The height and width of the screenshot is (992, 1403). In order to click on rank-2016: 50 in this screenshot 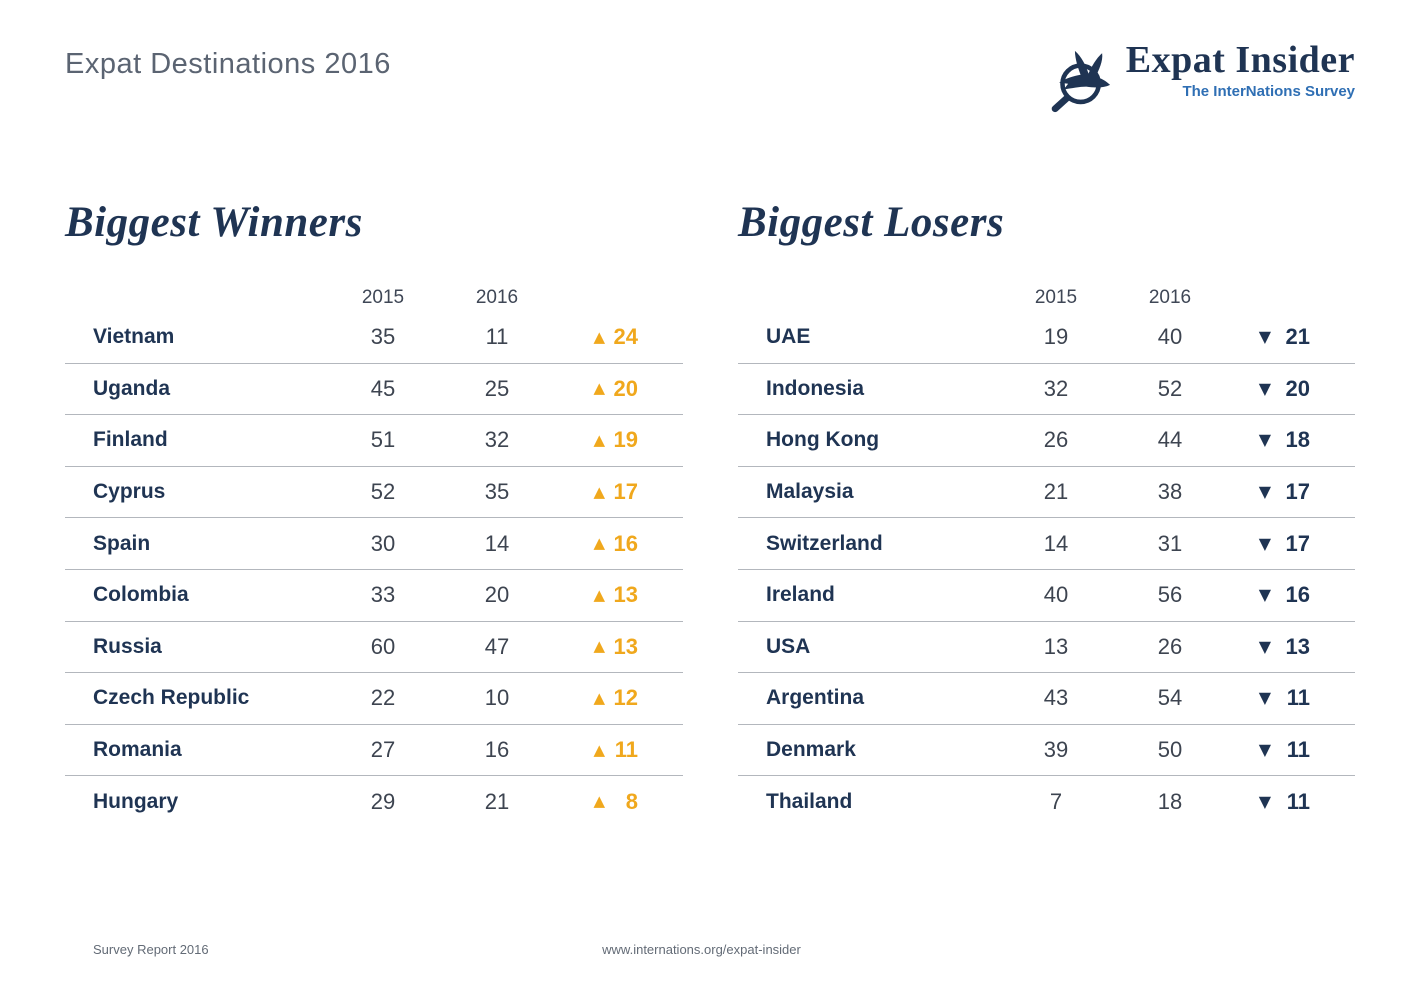, I will do `click(1170, 750)`.